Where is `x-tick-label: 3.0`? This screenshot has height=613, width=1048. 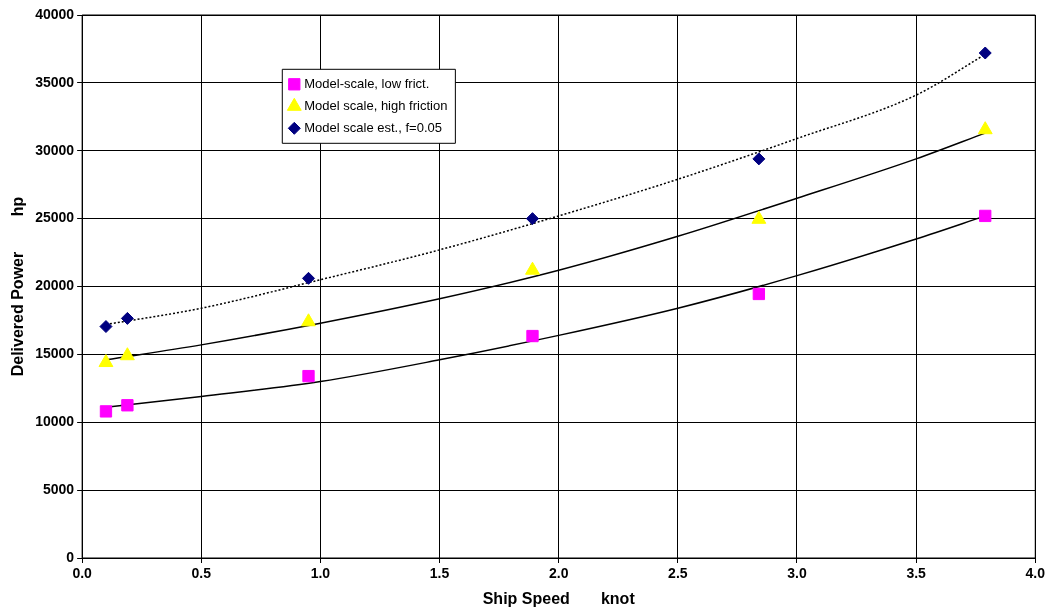 x-tick-label: 3.0 is located at coordinates (797, 573).